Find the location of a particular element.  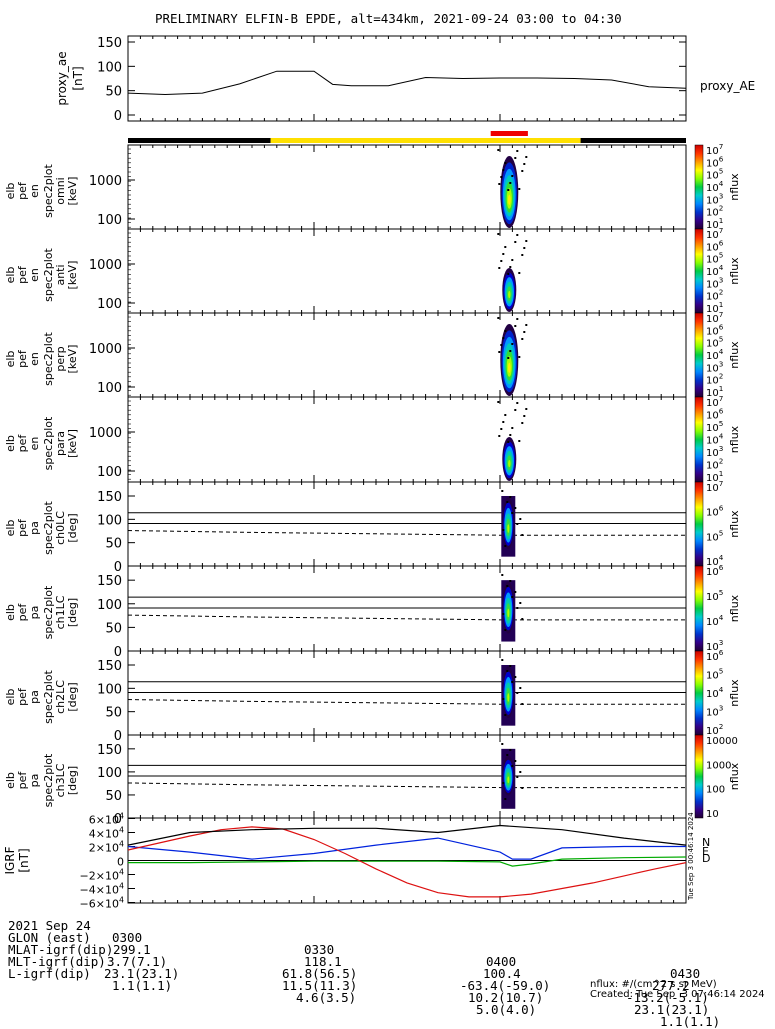

y-axis-label: [nT] is located at coordinates (78, 78).